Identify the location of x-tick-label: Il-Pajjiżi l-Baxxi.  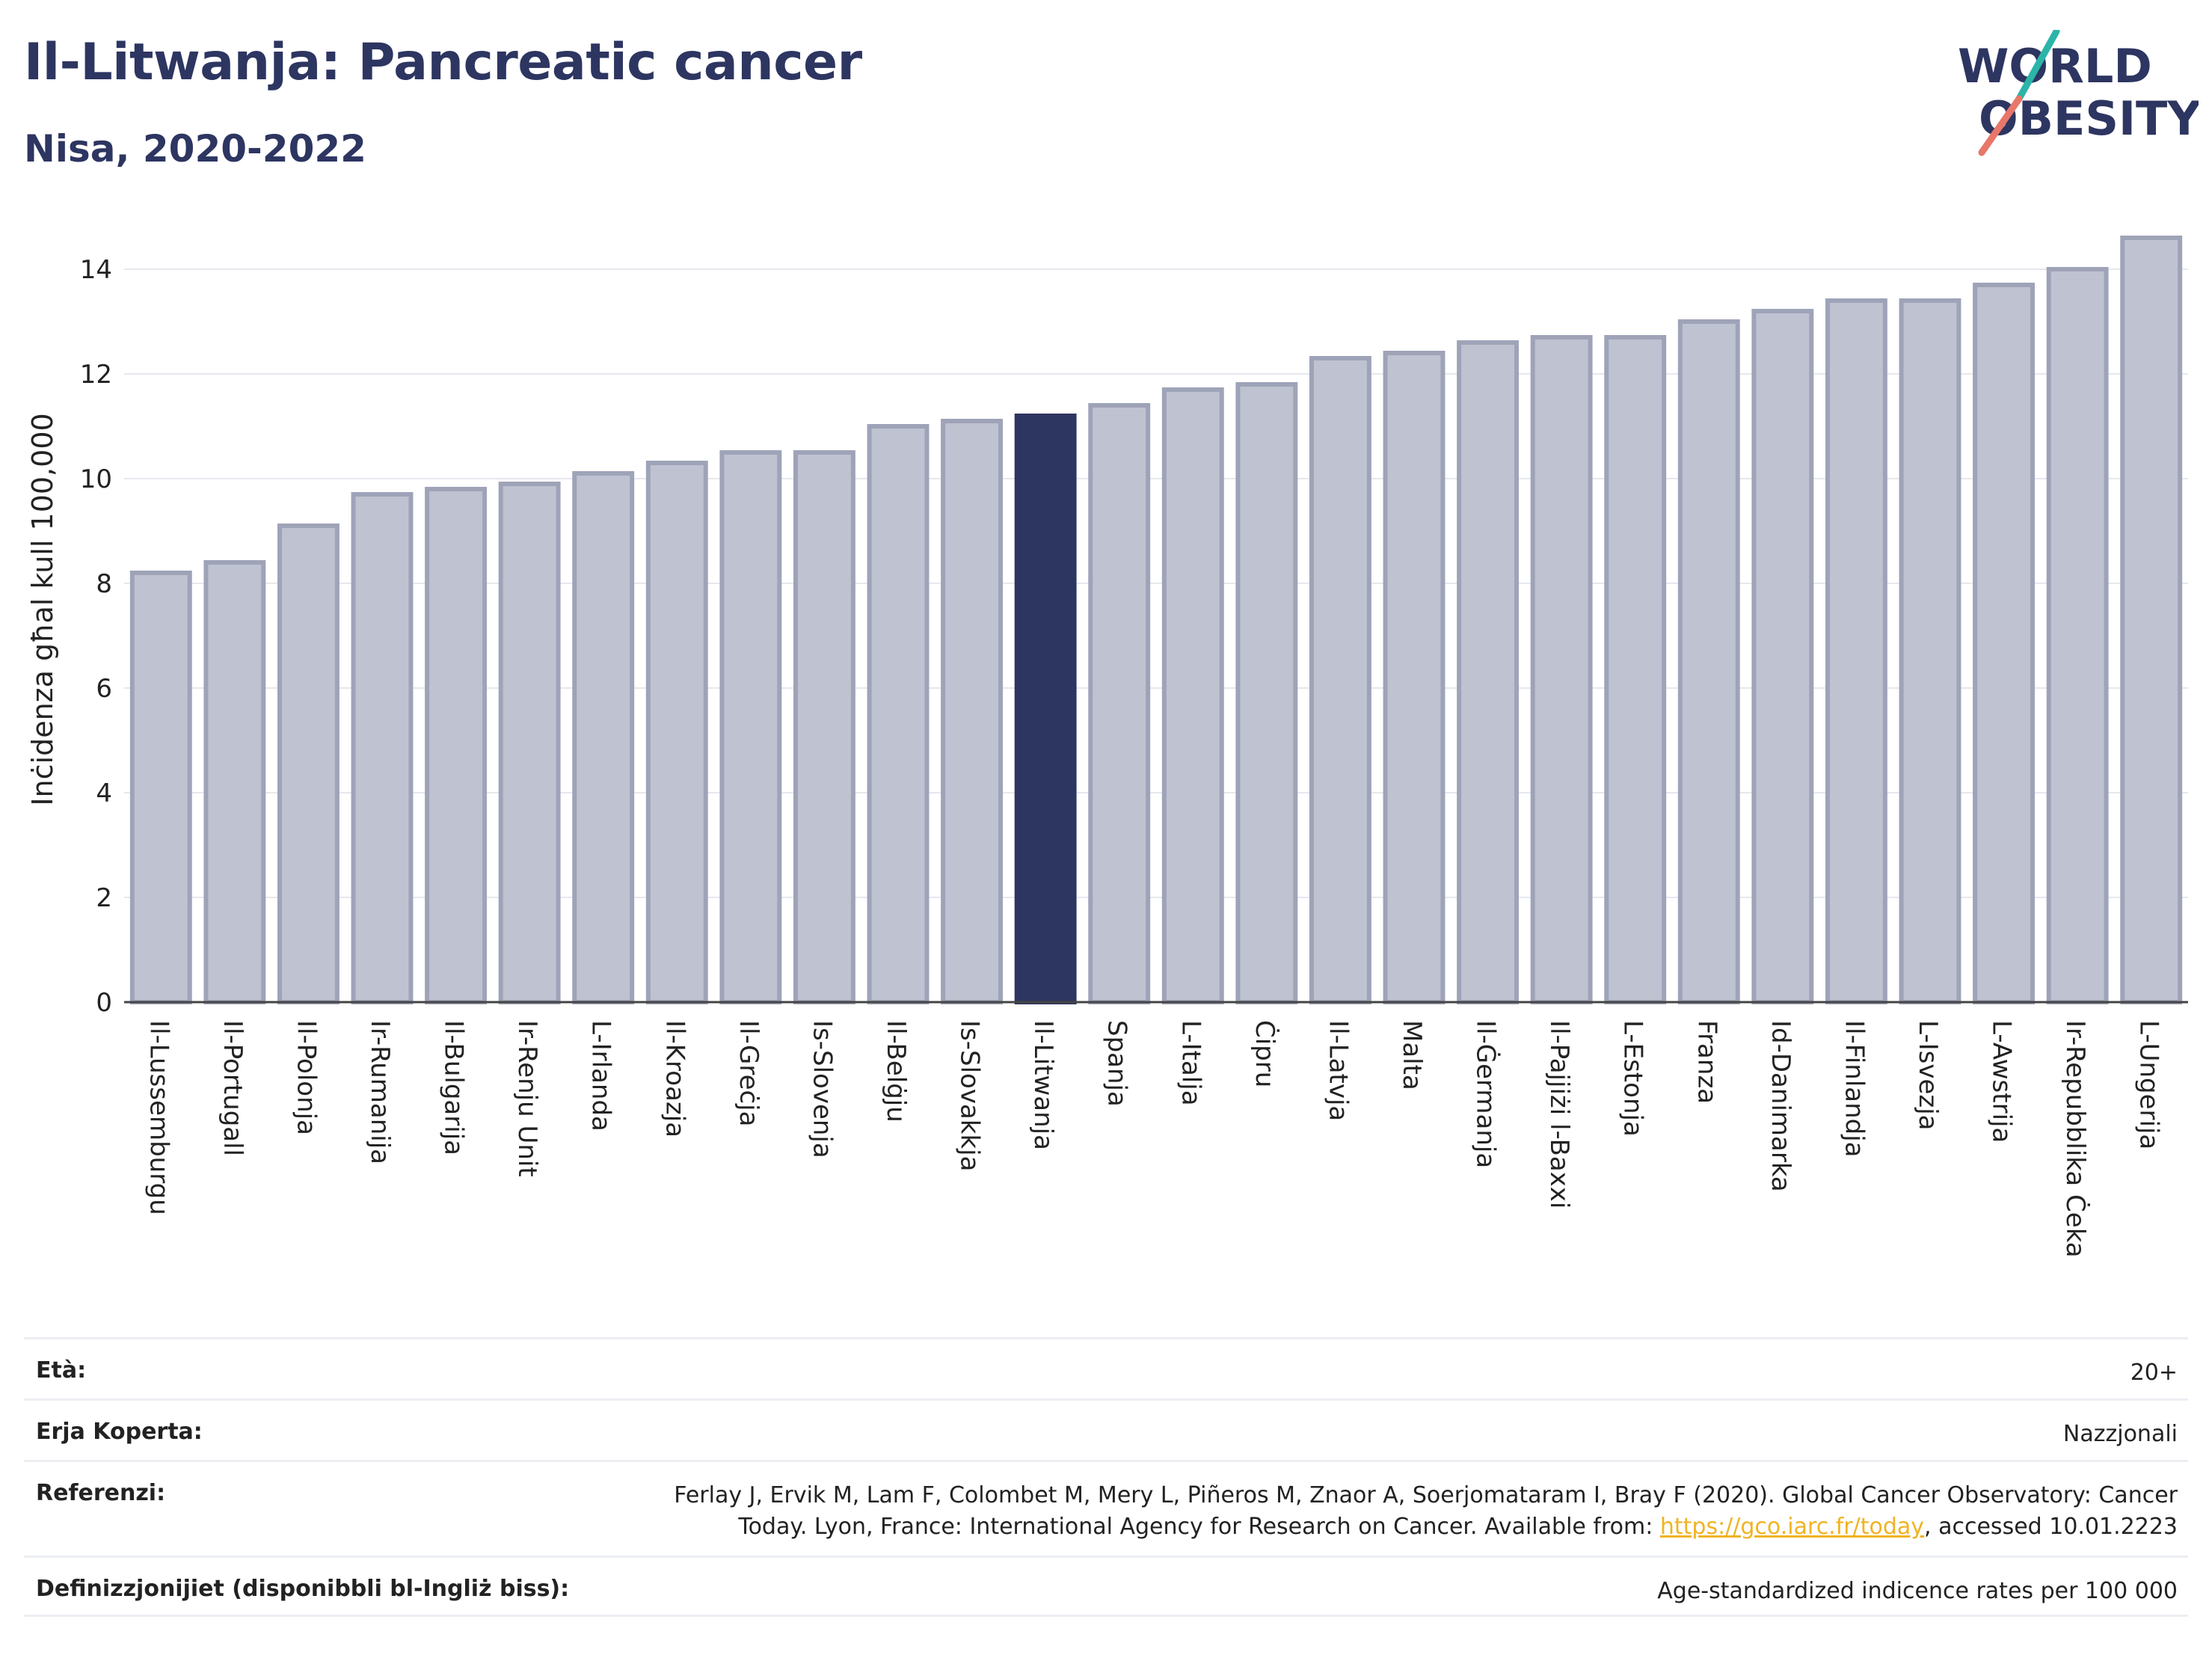
(1559, 1114).